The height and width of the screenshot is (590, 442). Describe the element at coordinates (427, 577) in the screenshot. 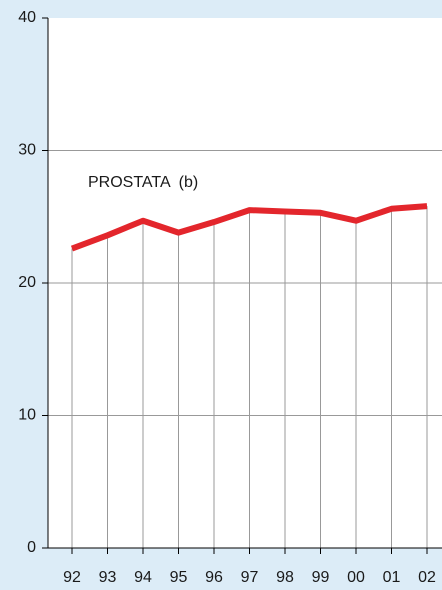

I see `x-tick-label: 02` at that location.